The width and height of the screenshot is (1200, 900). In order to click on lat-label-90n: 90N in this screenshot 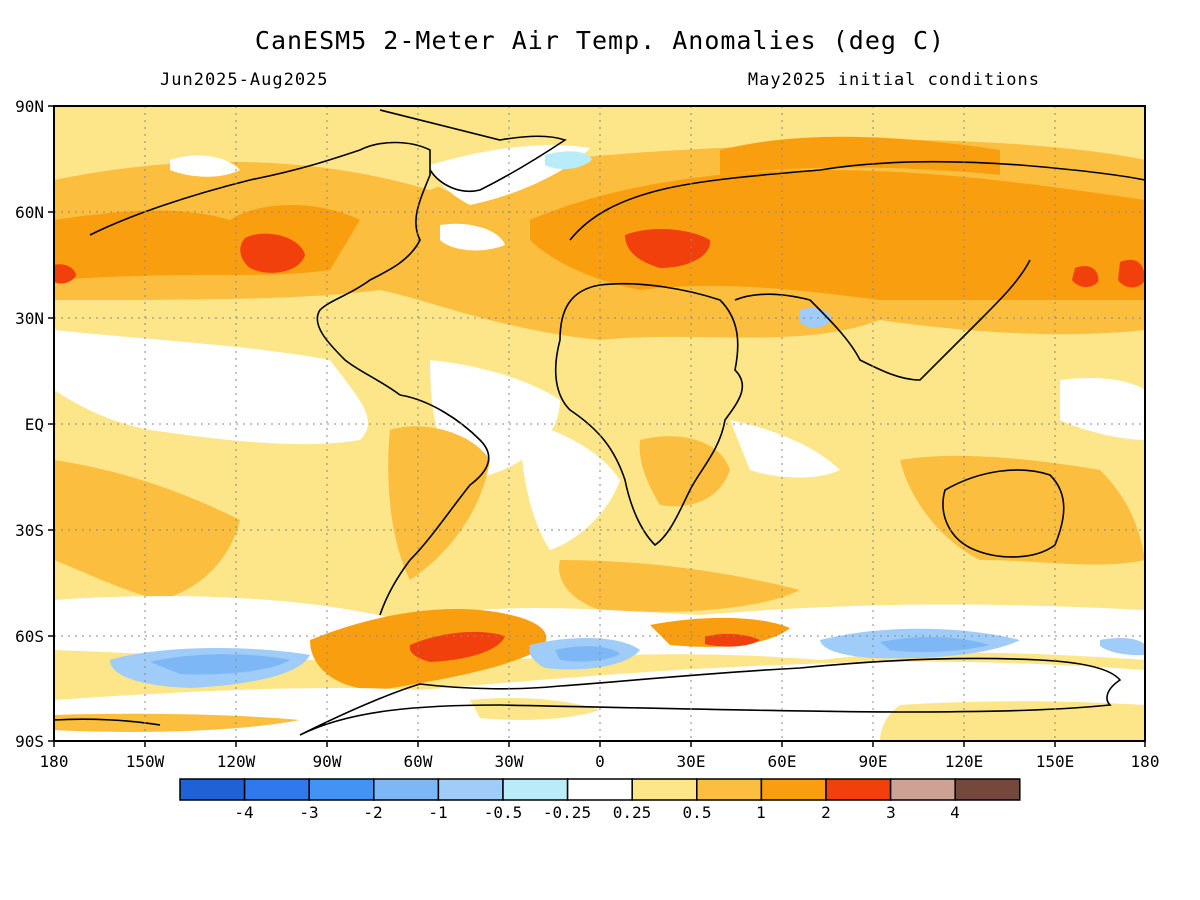, I will do `click(29, 106)`.